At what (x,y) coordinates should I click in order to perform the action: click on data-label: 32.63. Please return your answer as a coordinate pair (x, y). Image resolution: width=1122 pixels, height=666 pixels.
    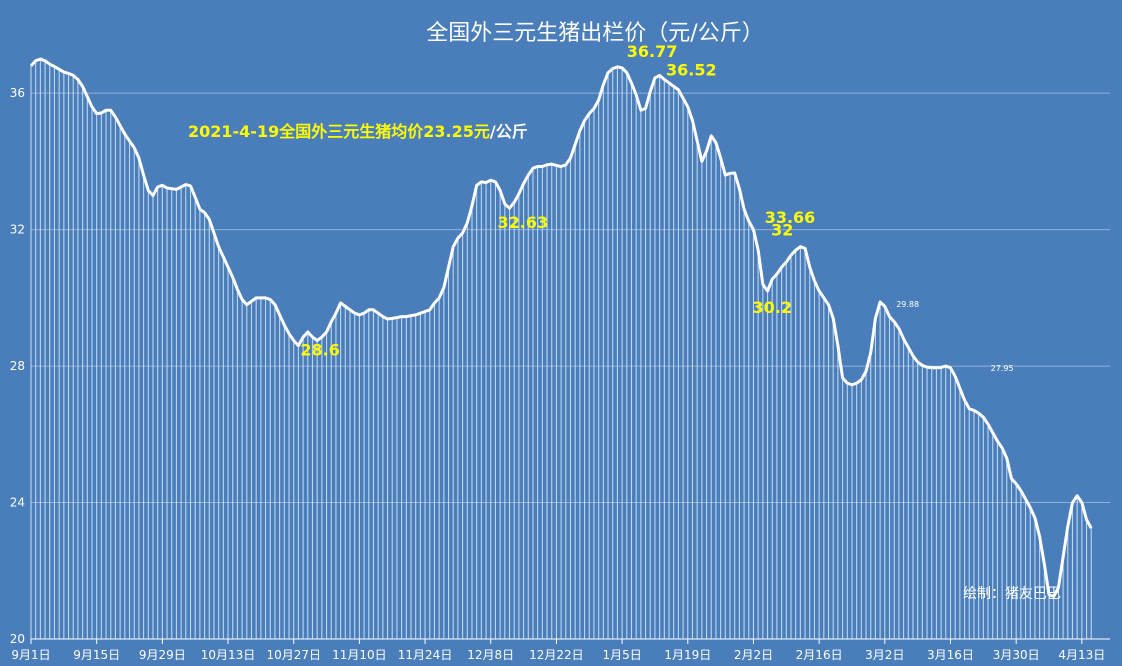
    Looking at the image, I should click on (523, 222).